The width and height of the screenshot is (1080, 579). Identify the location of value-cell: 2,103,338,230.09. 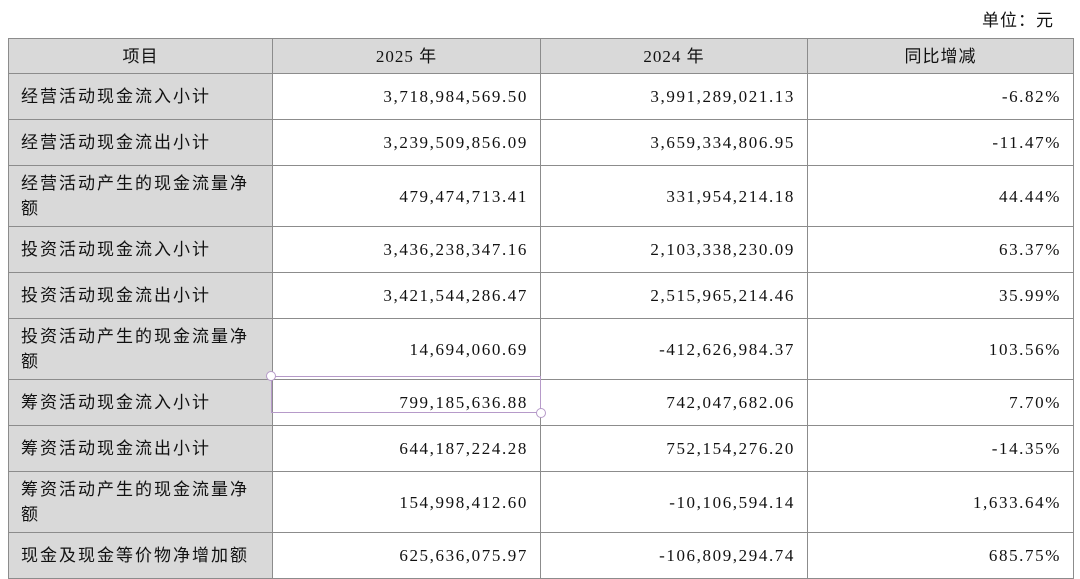
(674, 249).